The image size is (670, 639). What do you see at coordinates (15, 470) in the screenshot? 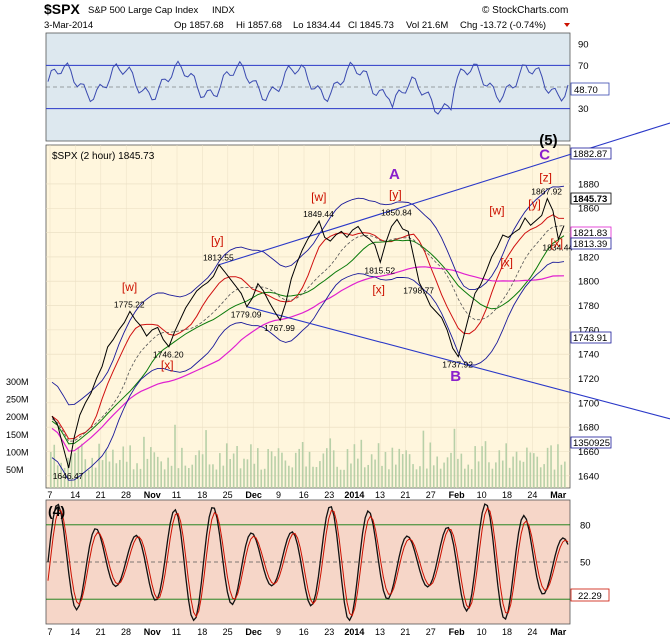
I see `volume-tick-label: 50M` at bounding box center [15, 470].